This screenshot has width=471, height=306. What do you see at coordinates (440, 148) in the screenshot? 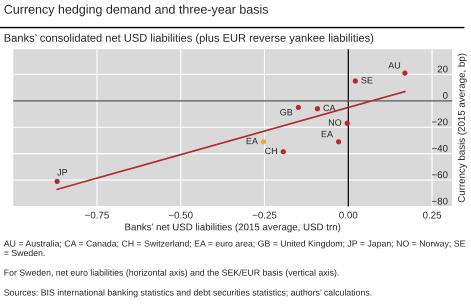
I see `y-tick-label: −40` at bounding box center [440, 148].